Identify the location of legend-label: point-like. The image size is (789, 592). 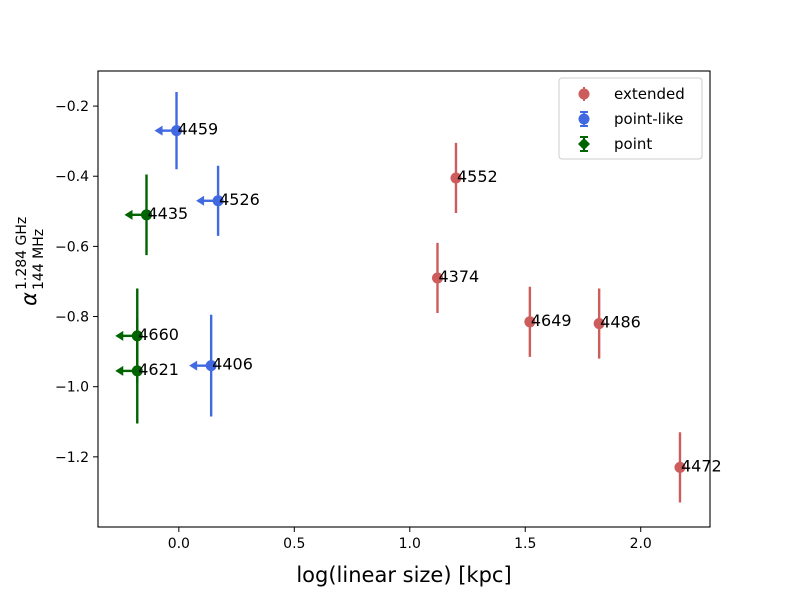
(648, 119).